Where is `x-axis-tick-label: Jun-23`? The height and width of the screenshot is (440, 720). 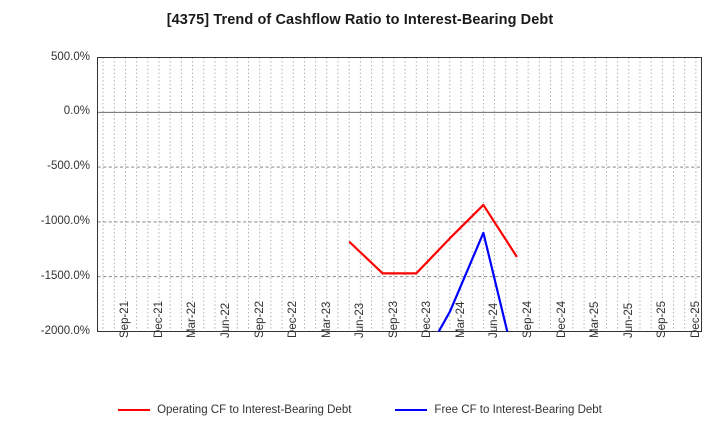 x-axis-tick-label: Jun-23 is located at coordinates (360, 320).